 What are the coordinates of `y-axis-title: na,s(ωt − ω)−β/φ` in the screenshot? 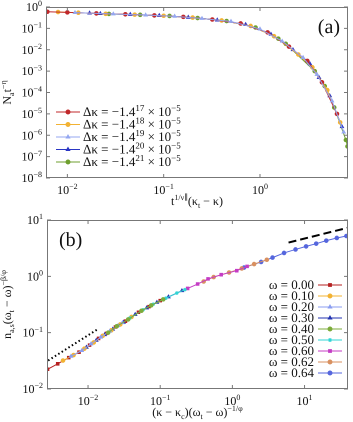 It's located at (8, 304).